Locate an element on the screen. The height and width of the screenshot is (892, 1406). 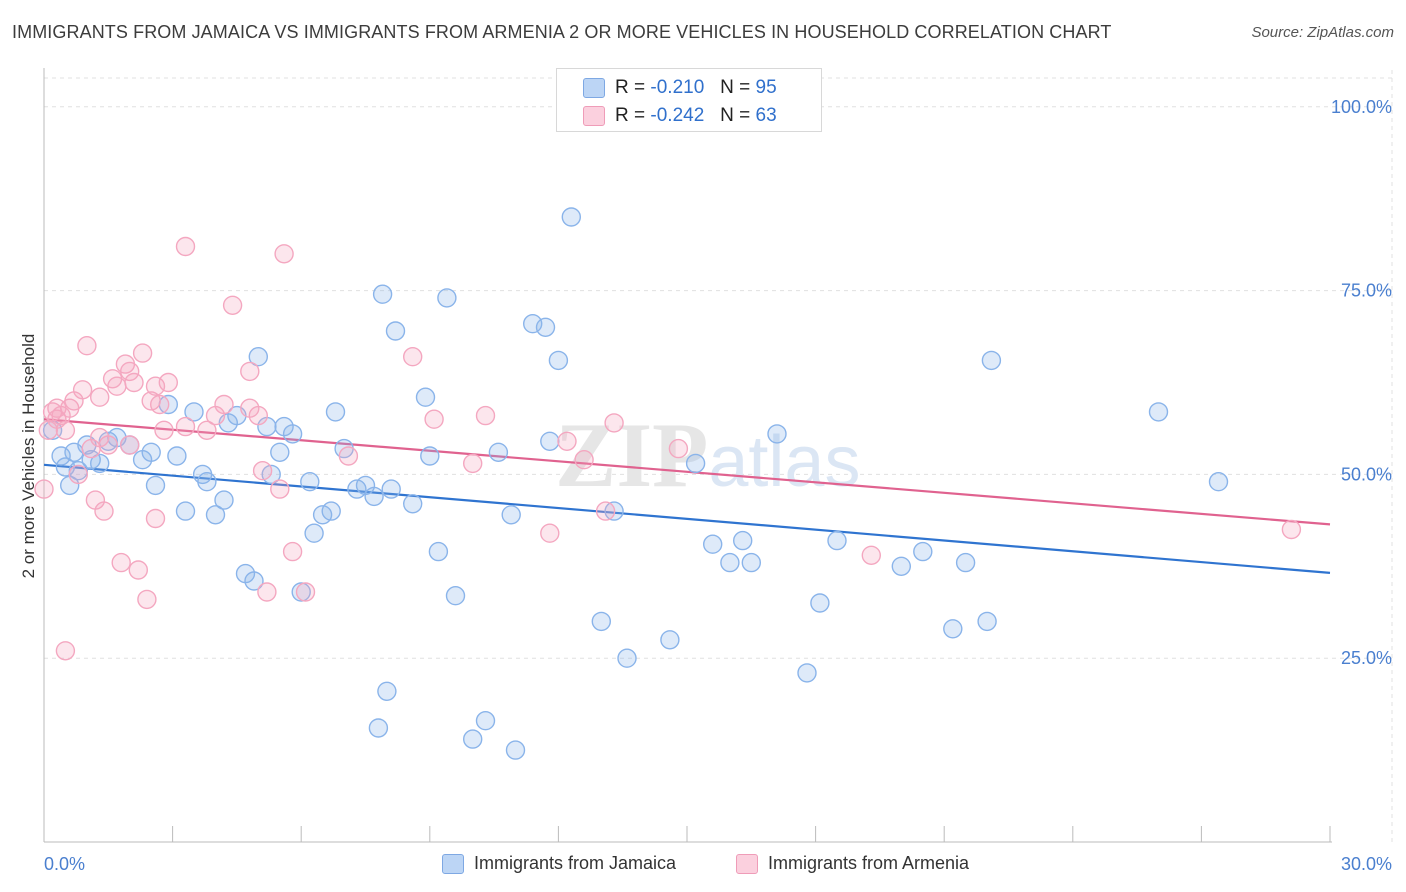
trend-line-armenia is located at coordinates (687, 472).